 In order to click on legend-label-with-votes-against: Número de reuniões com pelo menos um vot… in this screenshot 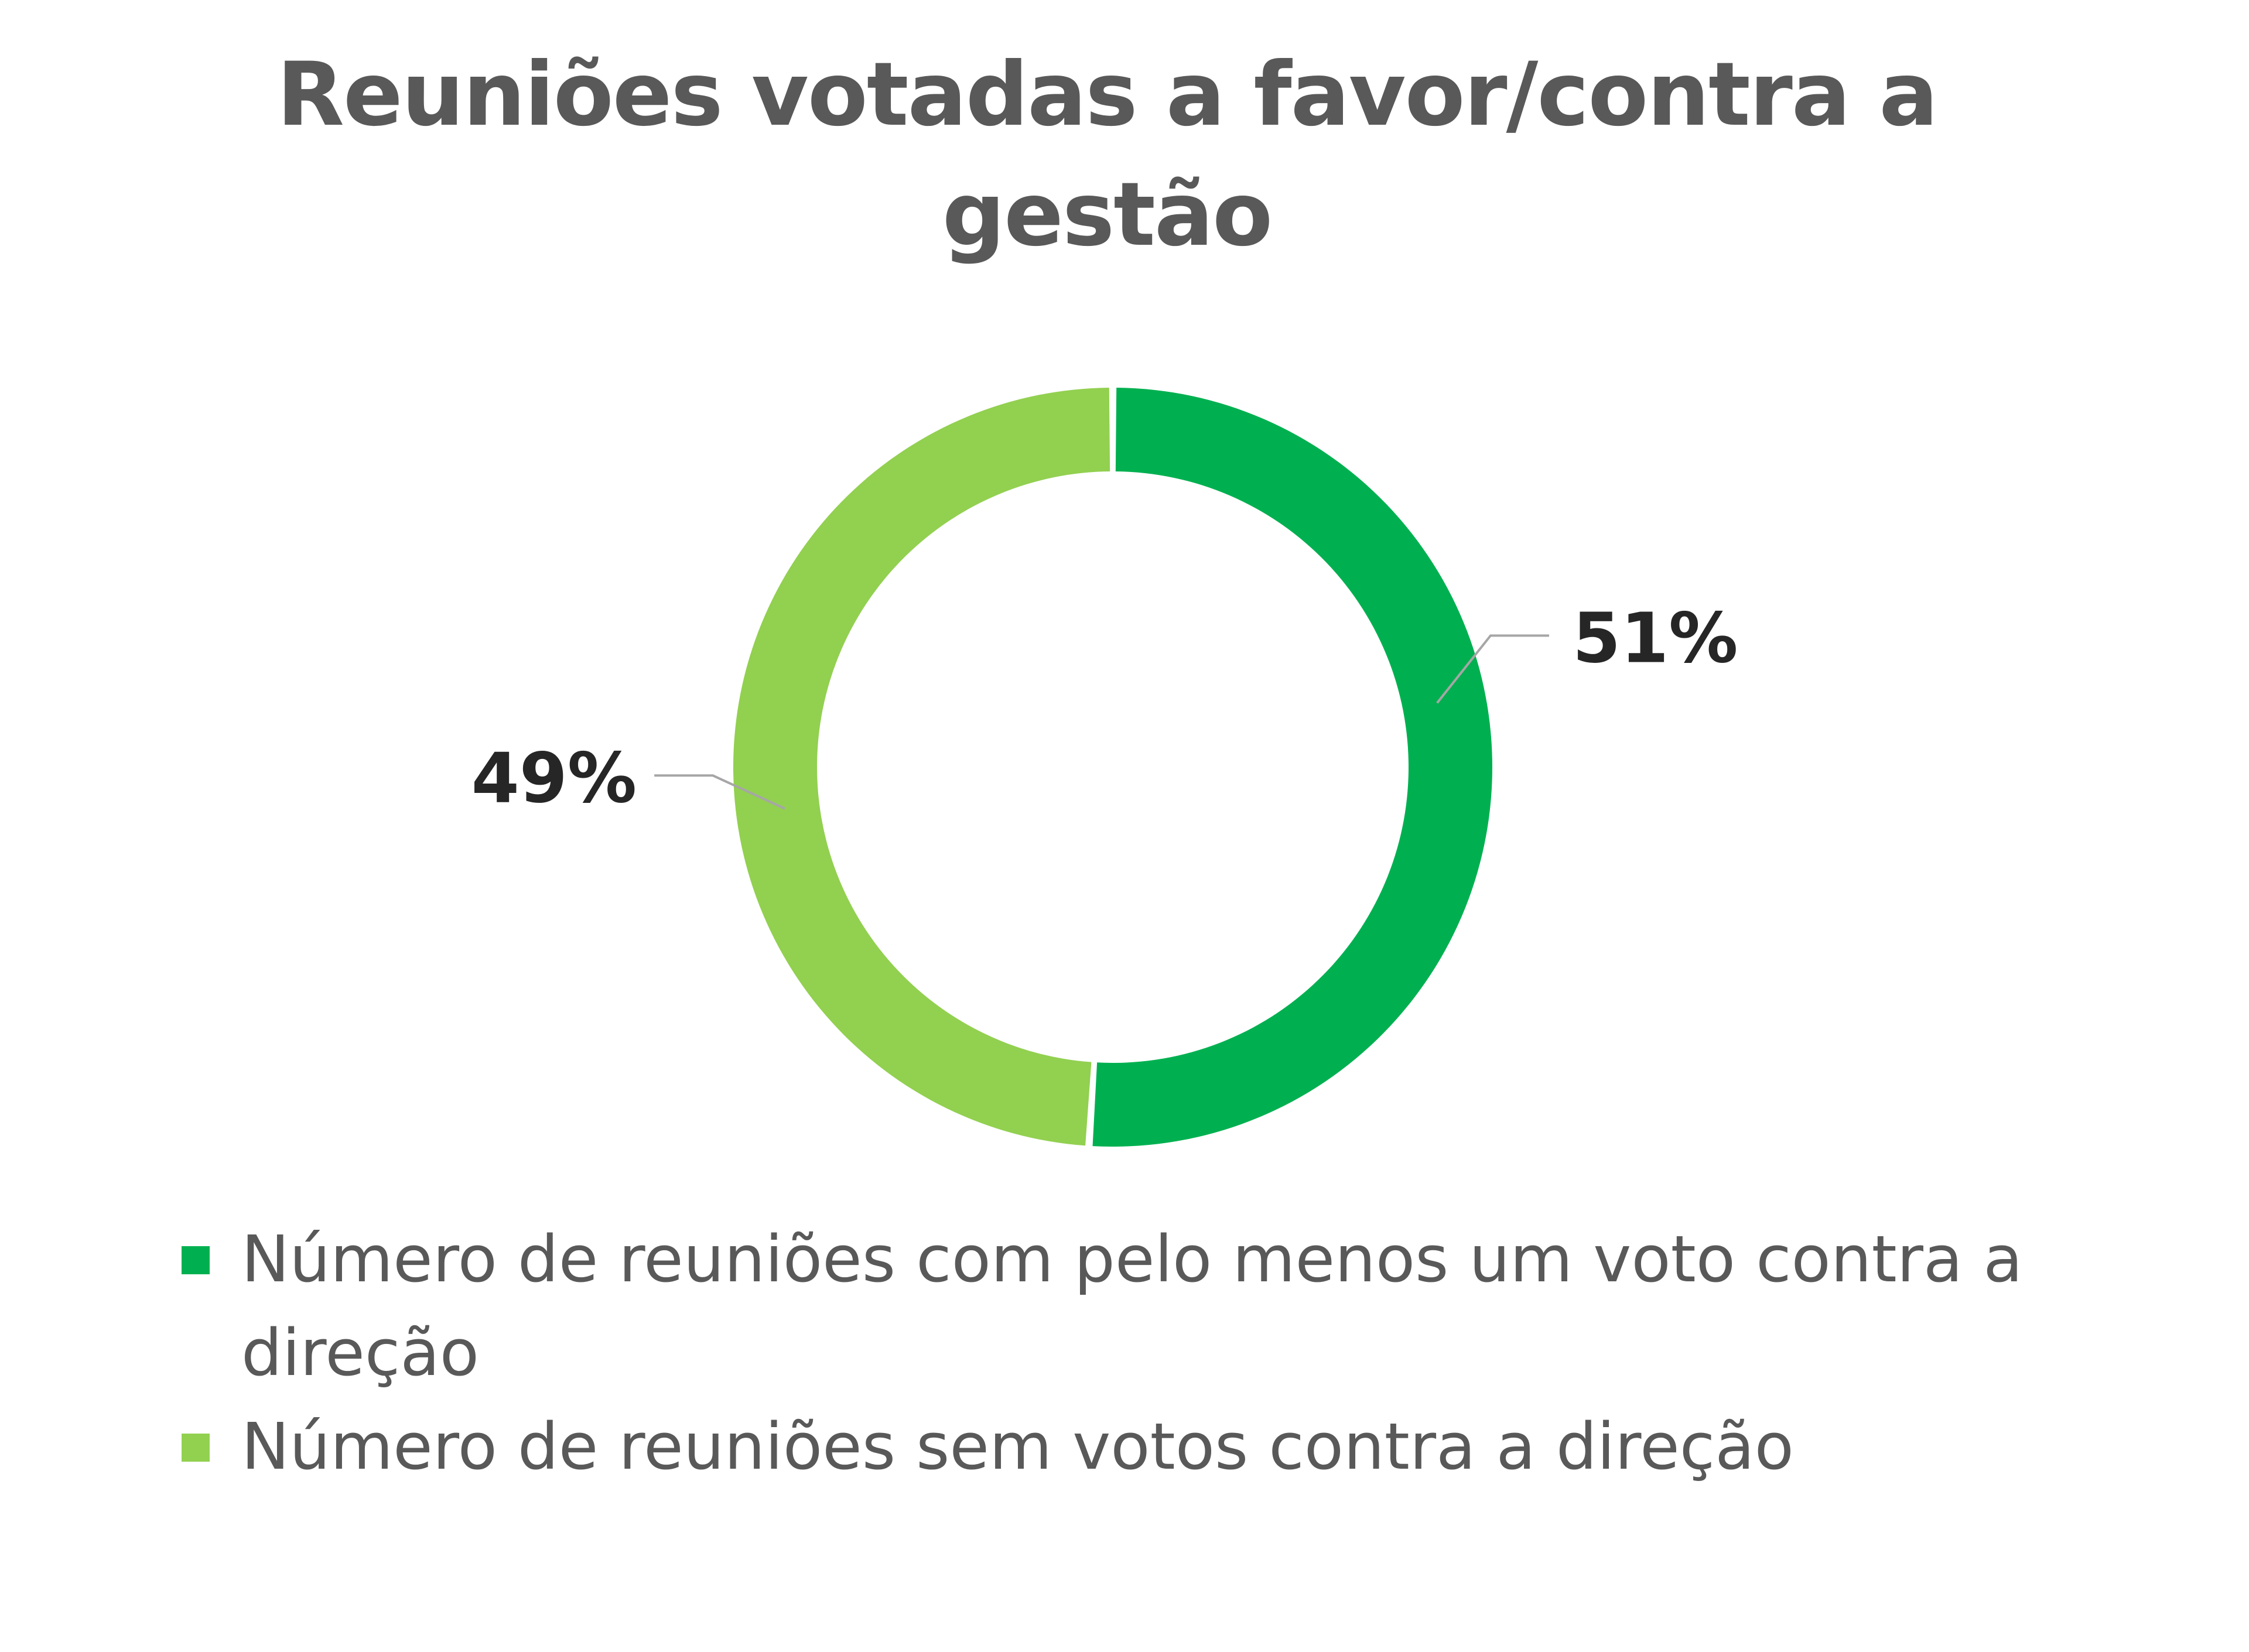, I will do `click(1132, 1306)`.